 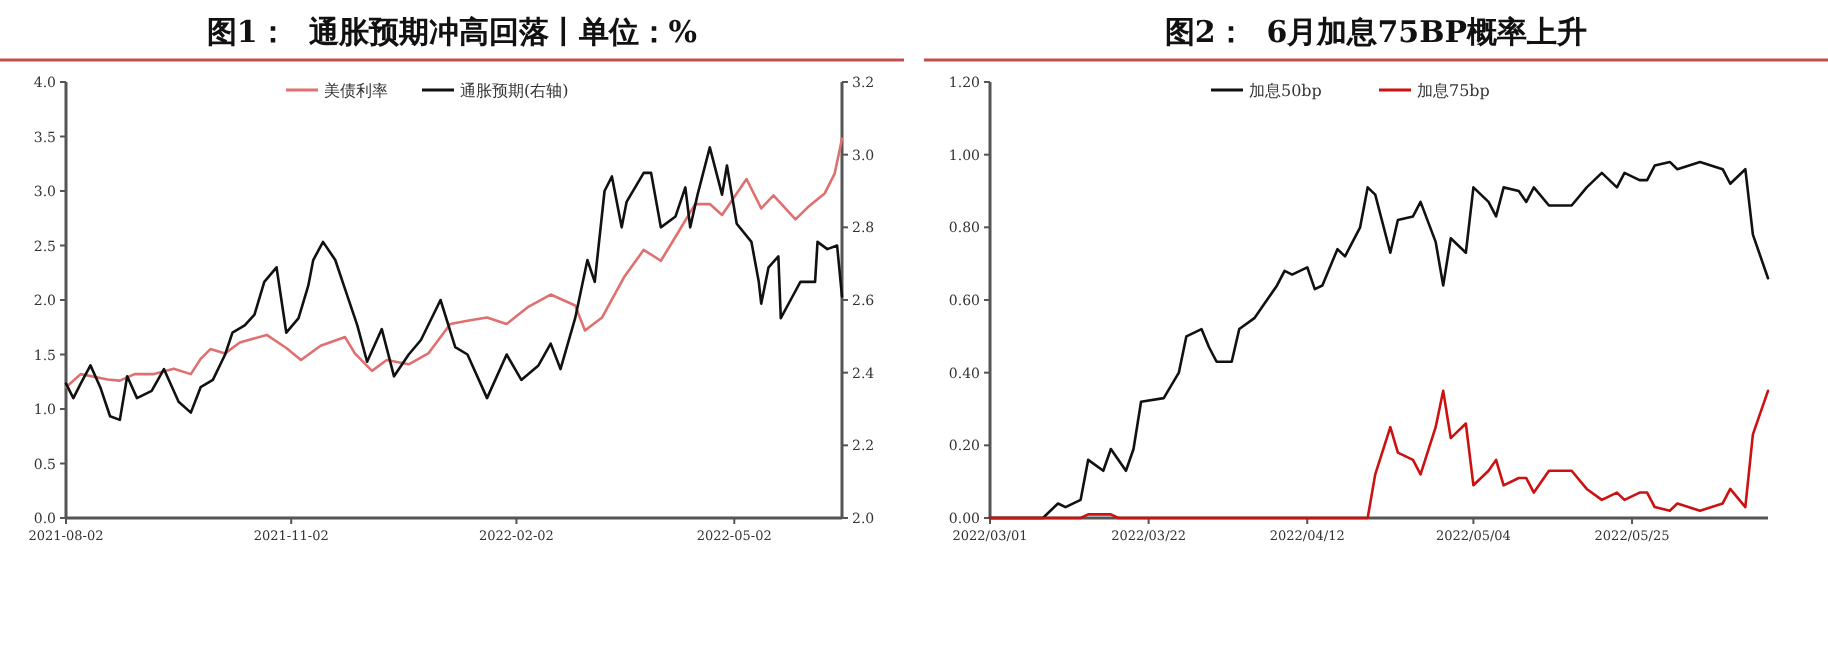 I want to click on legend-label: 美债利率, so click(x=356, y=91).